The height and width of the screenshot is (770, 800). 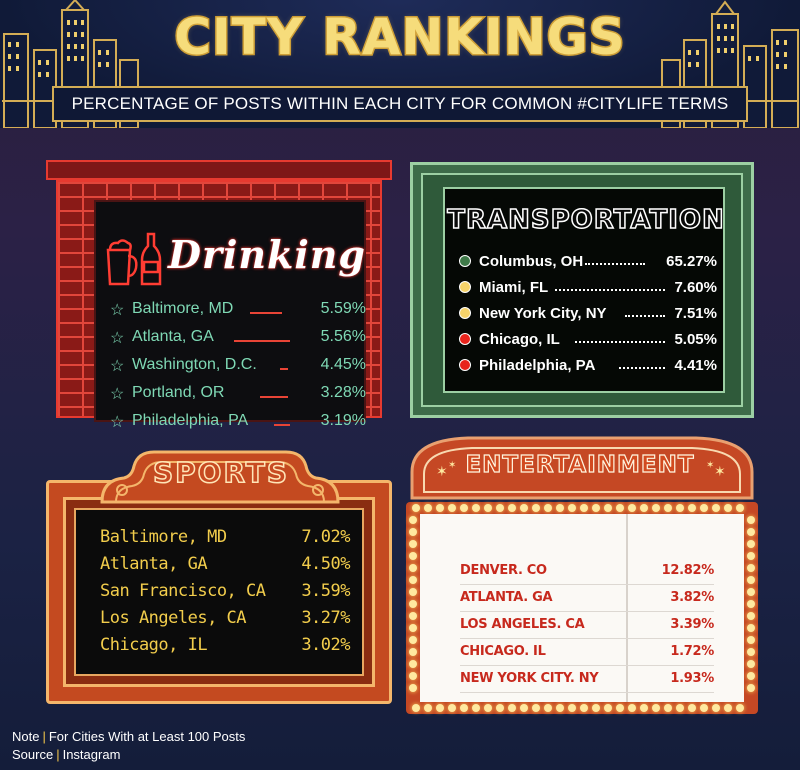 What do you see at coordinates (325, 591) in the screenshot?
I see `percentage: 3.59%` at bounding box center [325, 591].